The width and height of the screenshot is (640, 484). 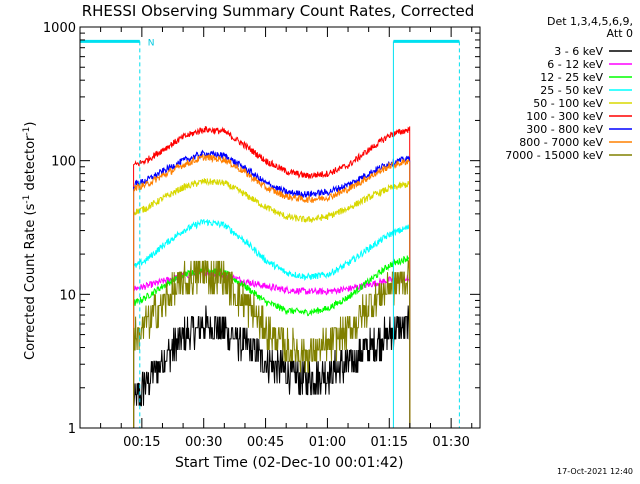 I want to click on y-axis-label: Corrected Count Rate (s-1 detector-1), so click(x=30, y=241).